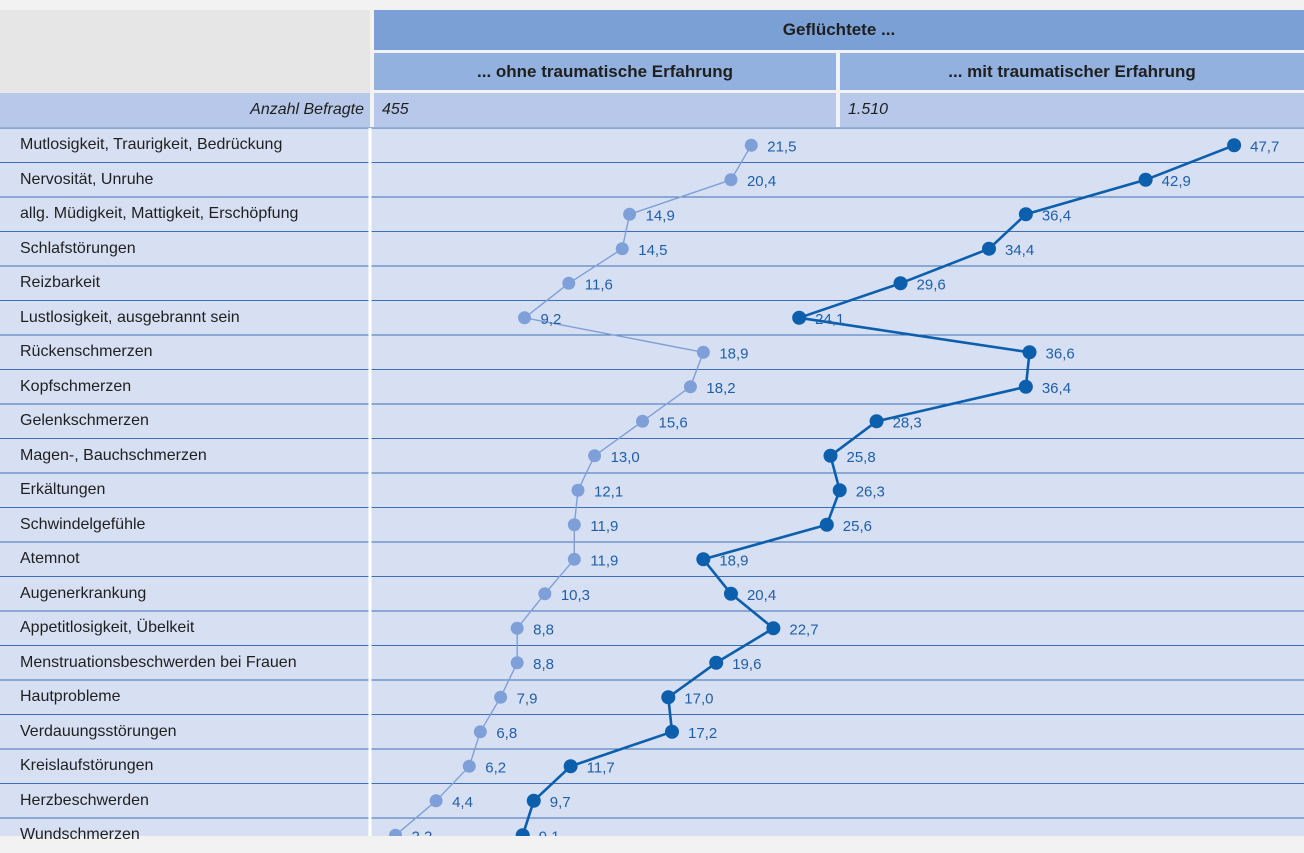 Image resolution: width=1304 pixels, height=853 pixels. Describe the element at coordinates (113, 455) in the screenshot. I see `row-label: Magen-, Bauchschmerzen` at that location.